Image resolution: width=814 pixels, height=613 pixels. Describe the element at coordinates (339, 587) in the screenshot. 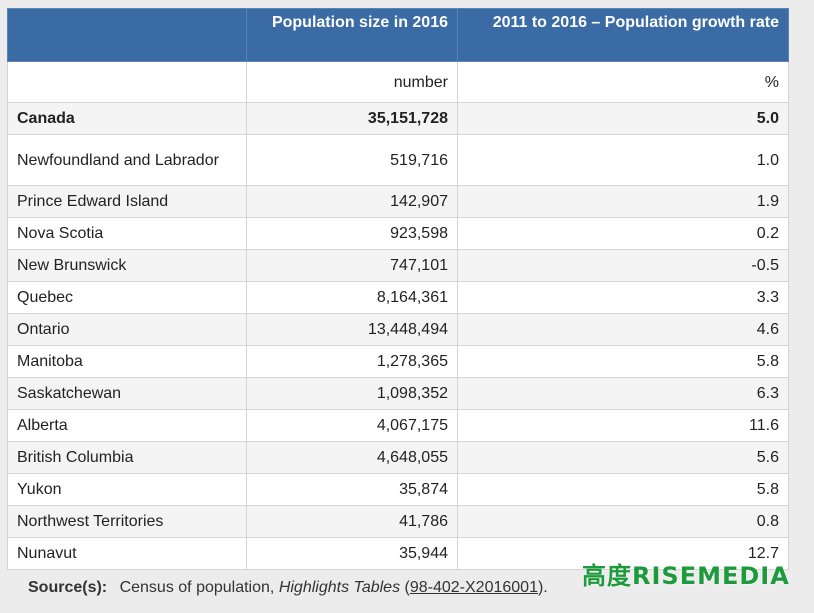

I see `source-italic: Highlights Tables` at that location.